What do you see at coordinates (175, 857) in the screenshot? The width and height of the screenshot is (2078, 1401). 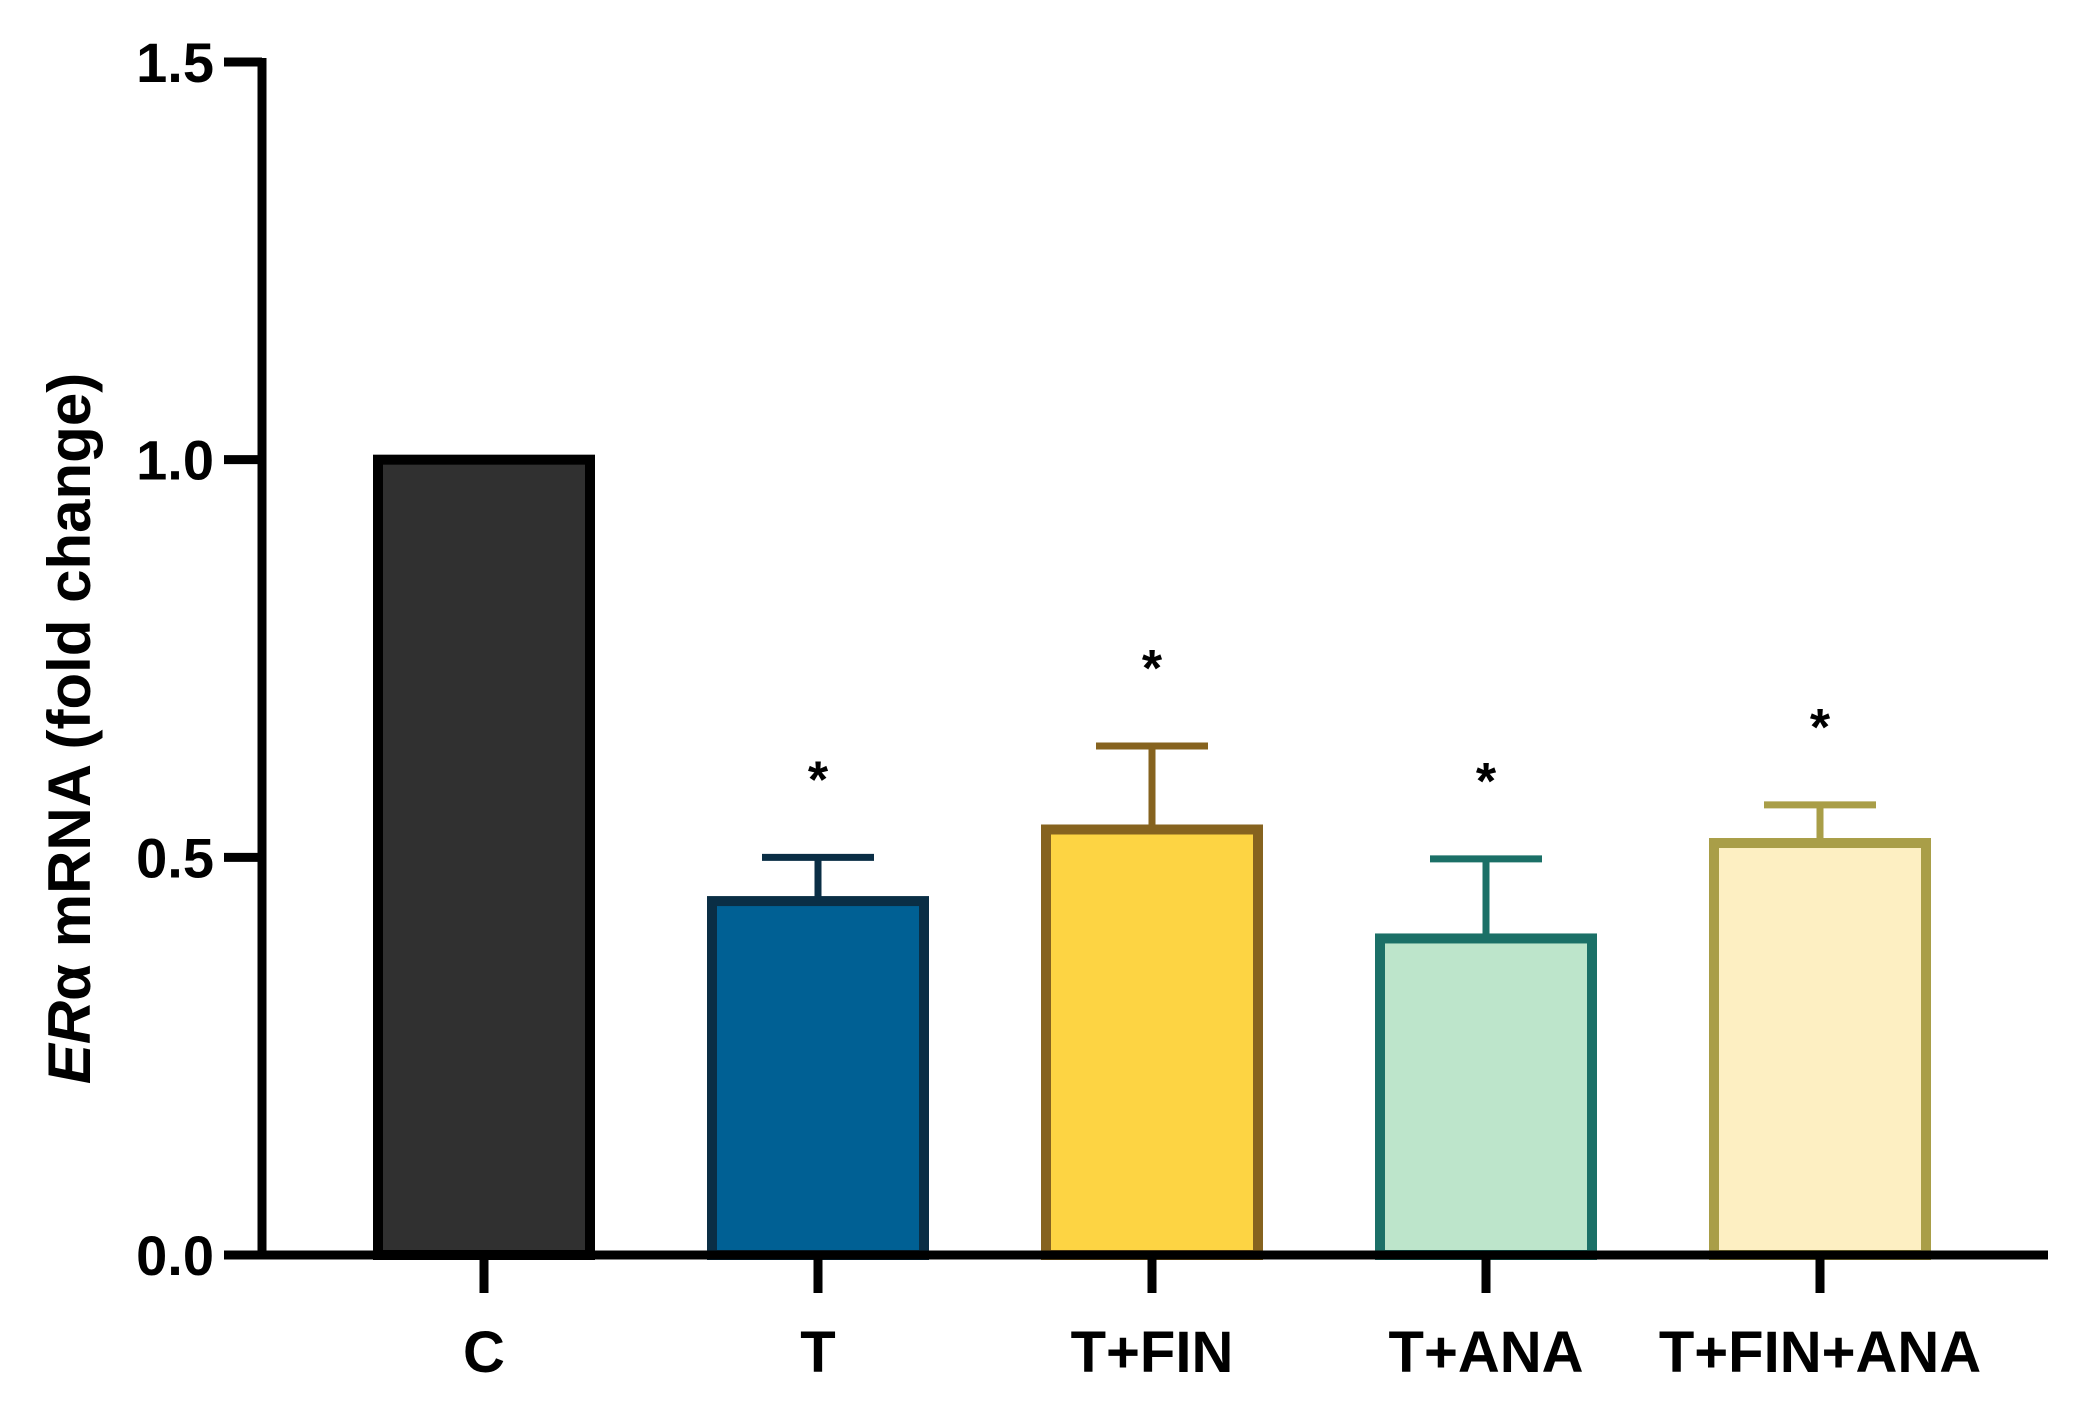 I see `y-tick-label: 0.5` at bounding box center [175, 857].